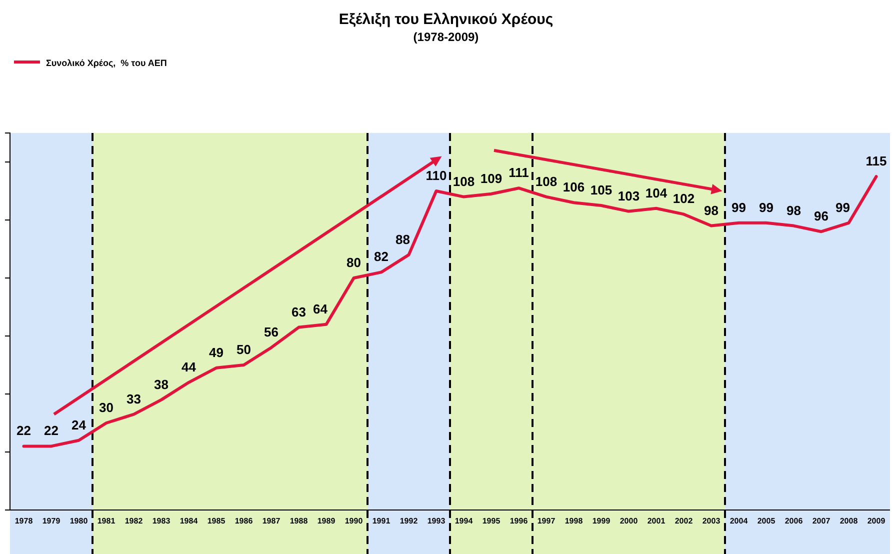  What do you see at coordinates (299, 312) in the screenshot?
I see `data-label: 63` at bounding box center [299, 312].